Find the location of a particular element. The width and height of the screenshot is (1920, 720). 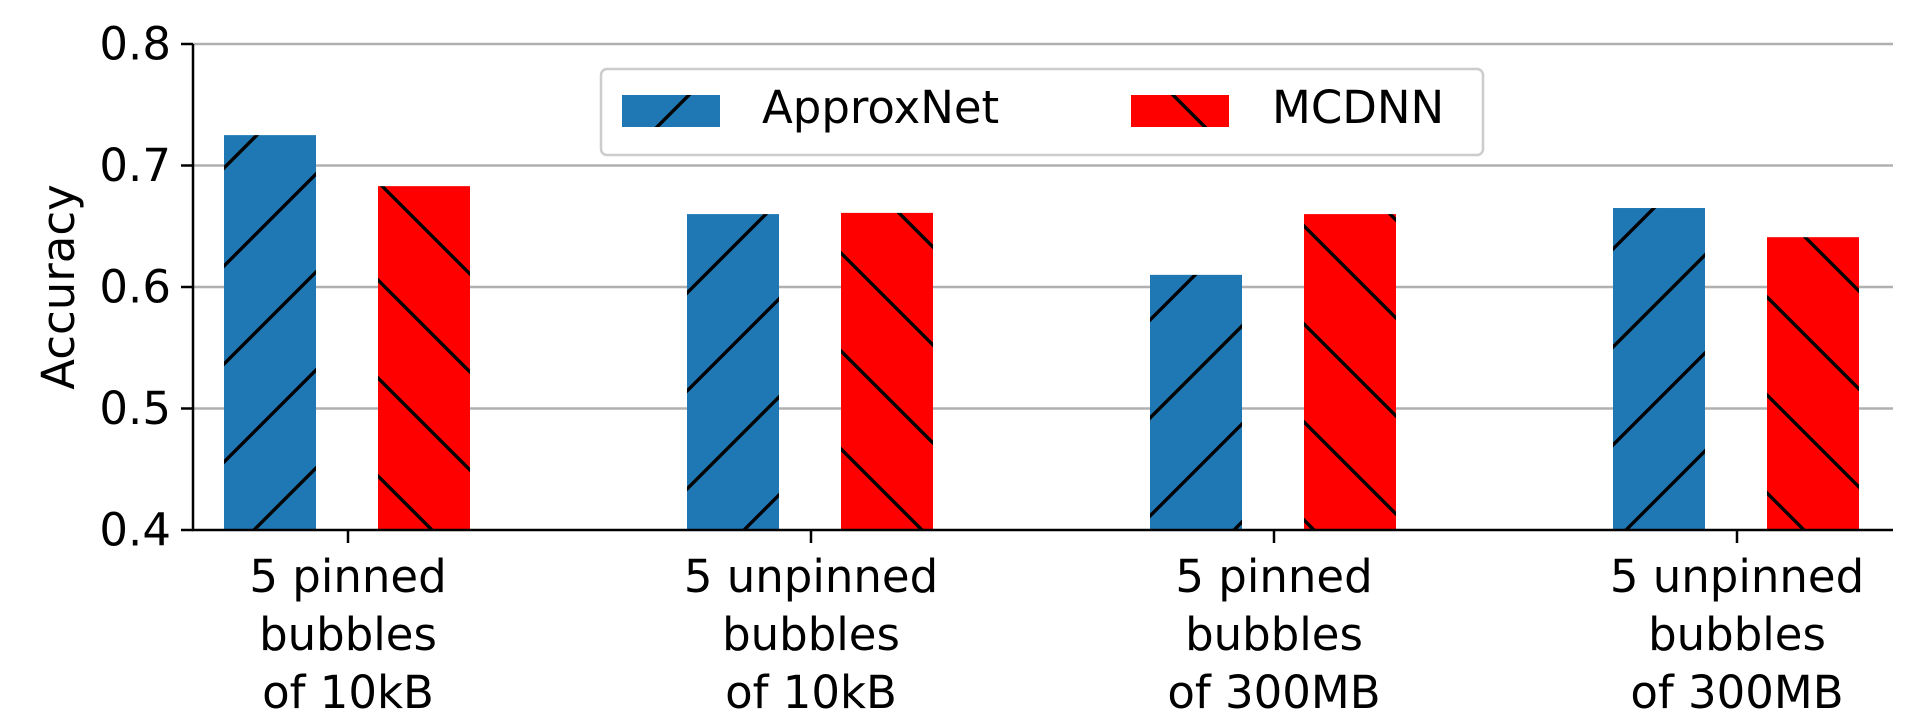

legend-swatch-mcdnn is located at coordinates (1180, 111).